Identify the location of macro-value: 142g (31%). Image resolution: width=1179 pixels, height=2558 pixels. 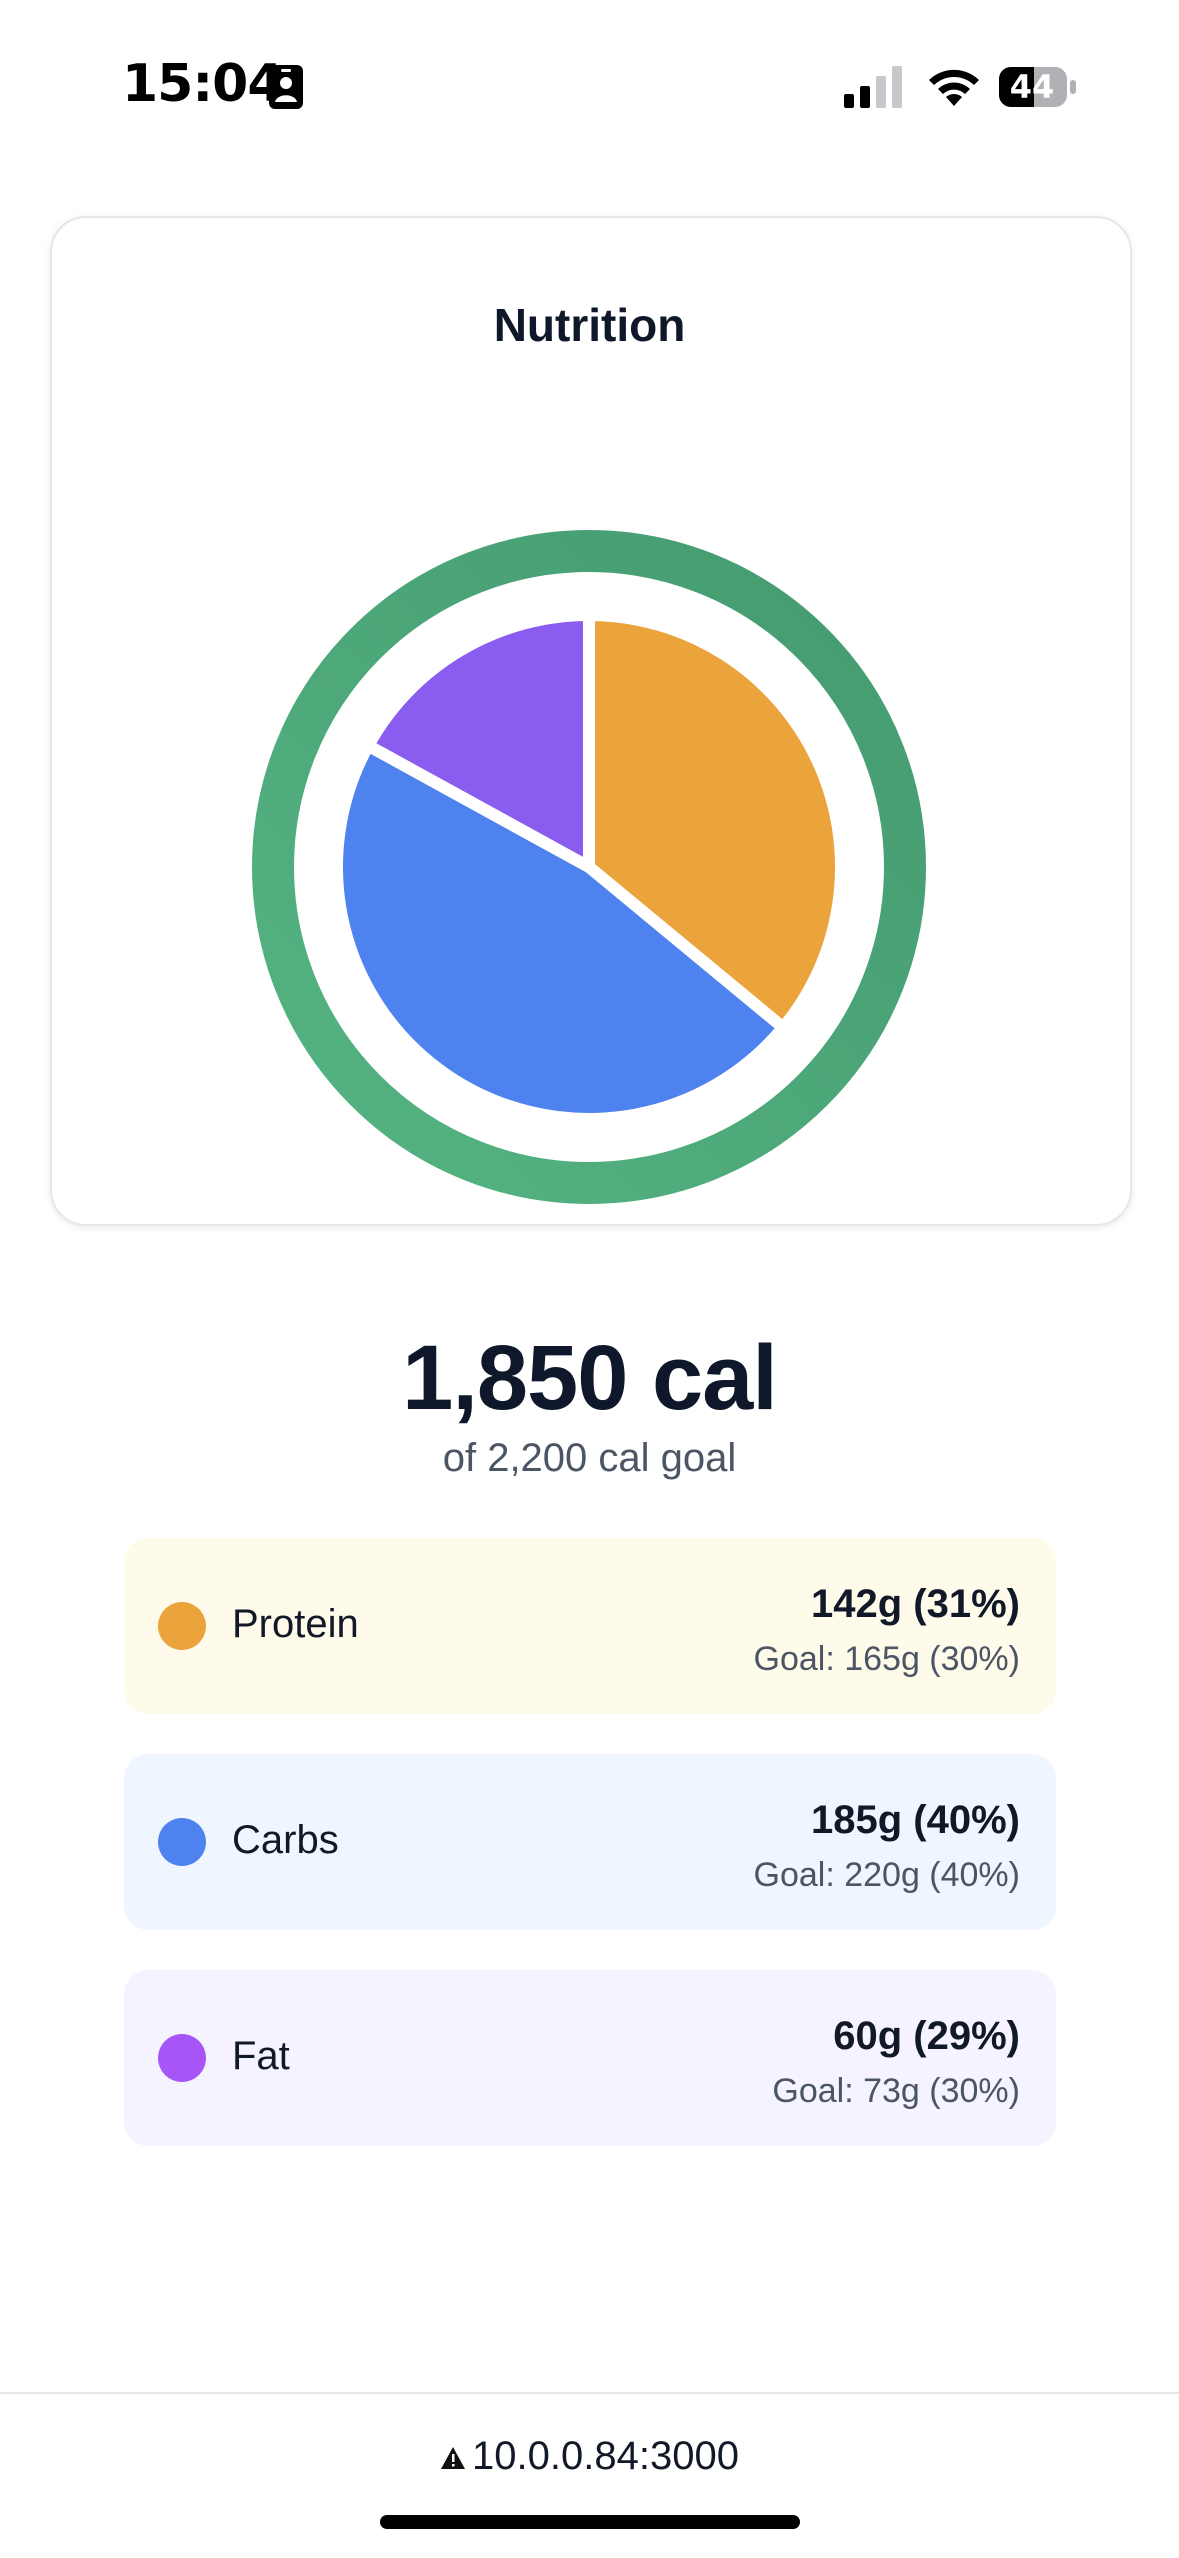
(915, 1604).